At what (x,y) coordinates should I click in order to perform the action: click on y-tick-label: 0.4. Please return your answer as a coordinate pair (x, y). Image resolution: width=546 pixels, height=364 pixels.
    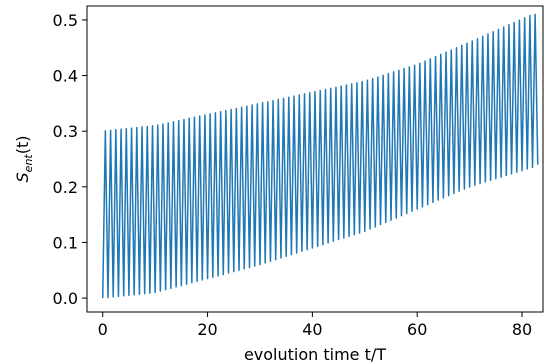
    Looking at the image, I should click on (65, 76).